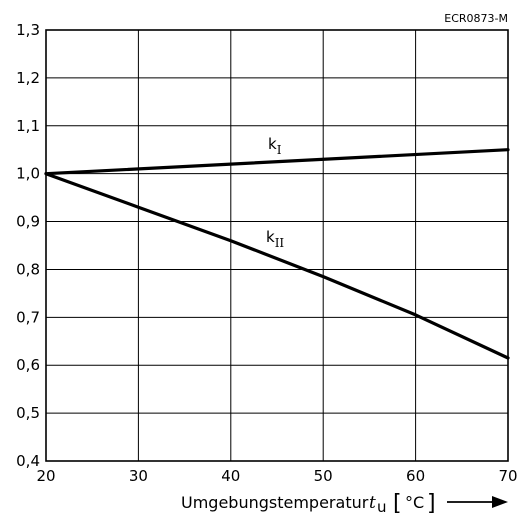 Image resolution: width=525 pixels, height=518 pixels. What do you see at coordinates (323, 476) in the screenshot?
I see `x-tick-label-3: 50` at bounding box center [323, 476].